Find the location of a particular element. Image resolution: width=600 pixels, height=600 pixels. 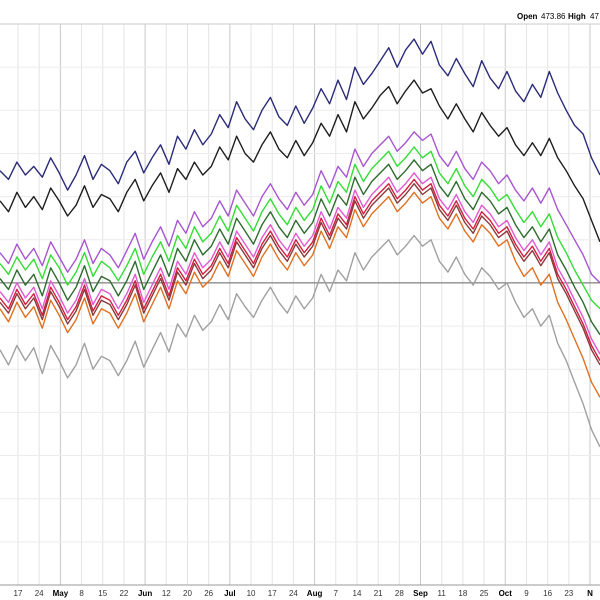

x-tick-label: 28 is located at coordinates (399, 593).